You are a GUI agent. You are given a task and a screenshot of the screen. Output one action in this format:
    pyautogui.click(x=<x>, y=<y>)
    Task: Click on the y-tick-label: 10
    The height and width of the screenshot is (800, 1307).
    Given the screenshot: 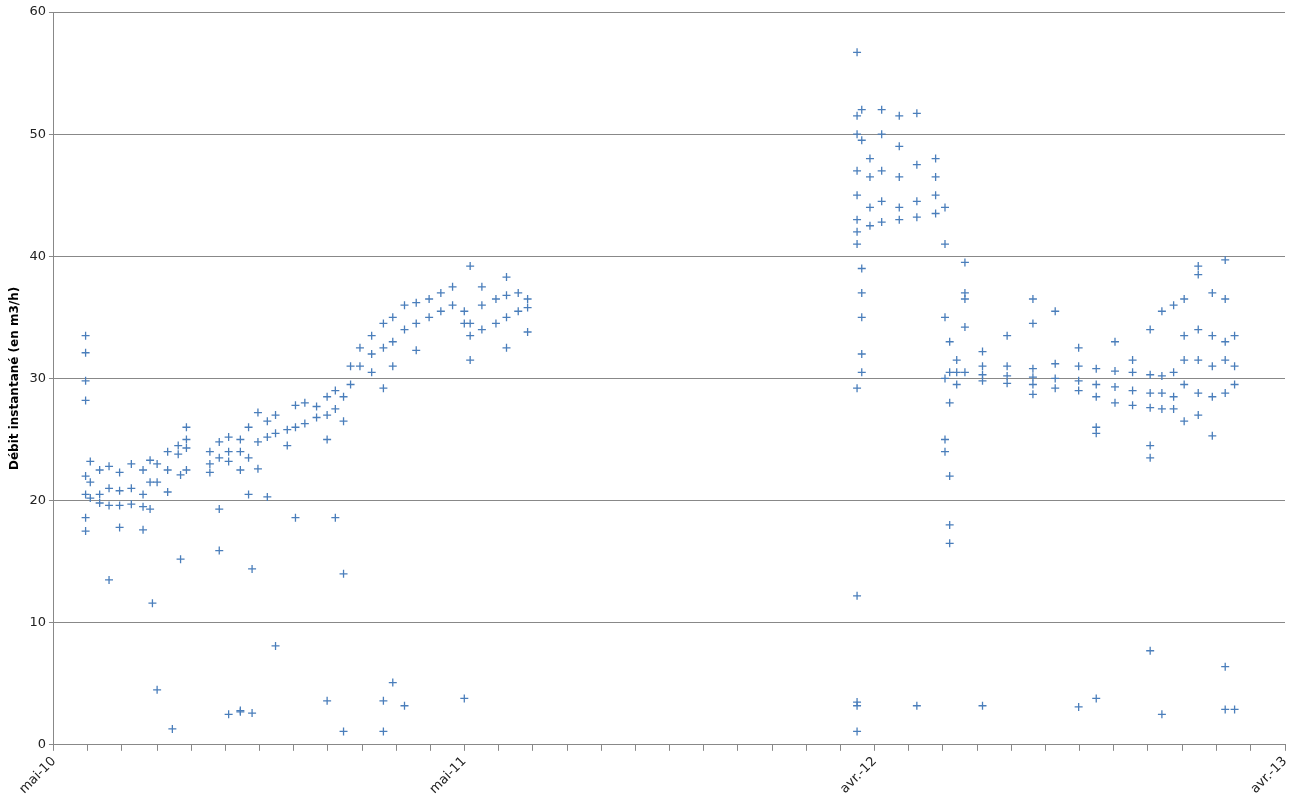 What is the action you would take?
    pyautogui.click(x=37, y=622)
    